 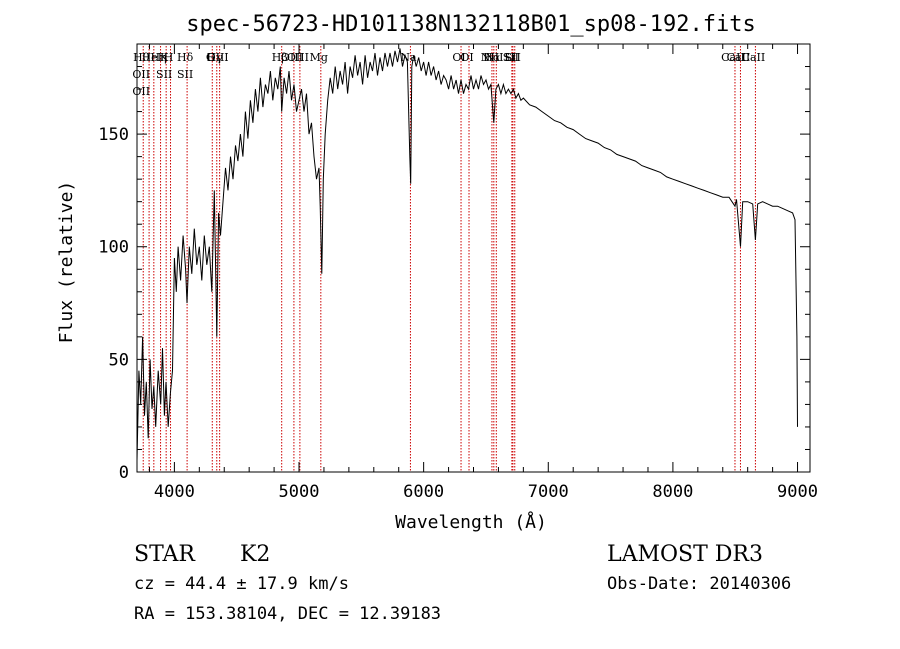 What do you see at coordinates (797, 492) in the screenshot?
I see `x-tick-label: 9000` at bounding box center [797, 492].